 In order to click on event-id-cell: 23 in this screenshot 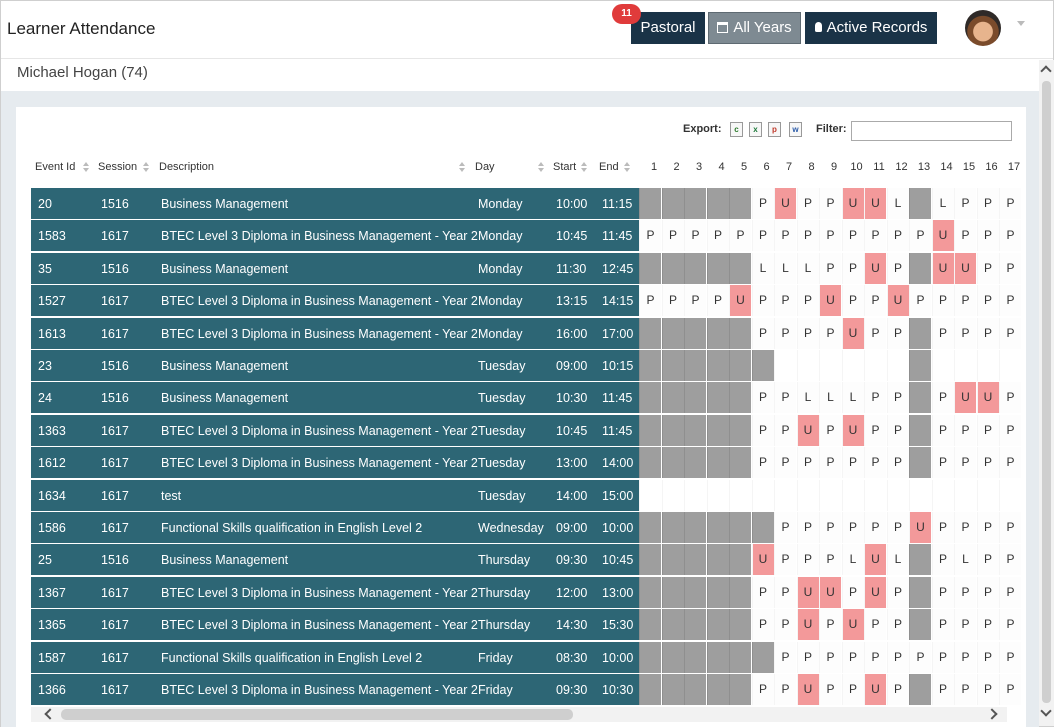, I will do `click(45, 366)`.